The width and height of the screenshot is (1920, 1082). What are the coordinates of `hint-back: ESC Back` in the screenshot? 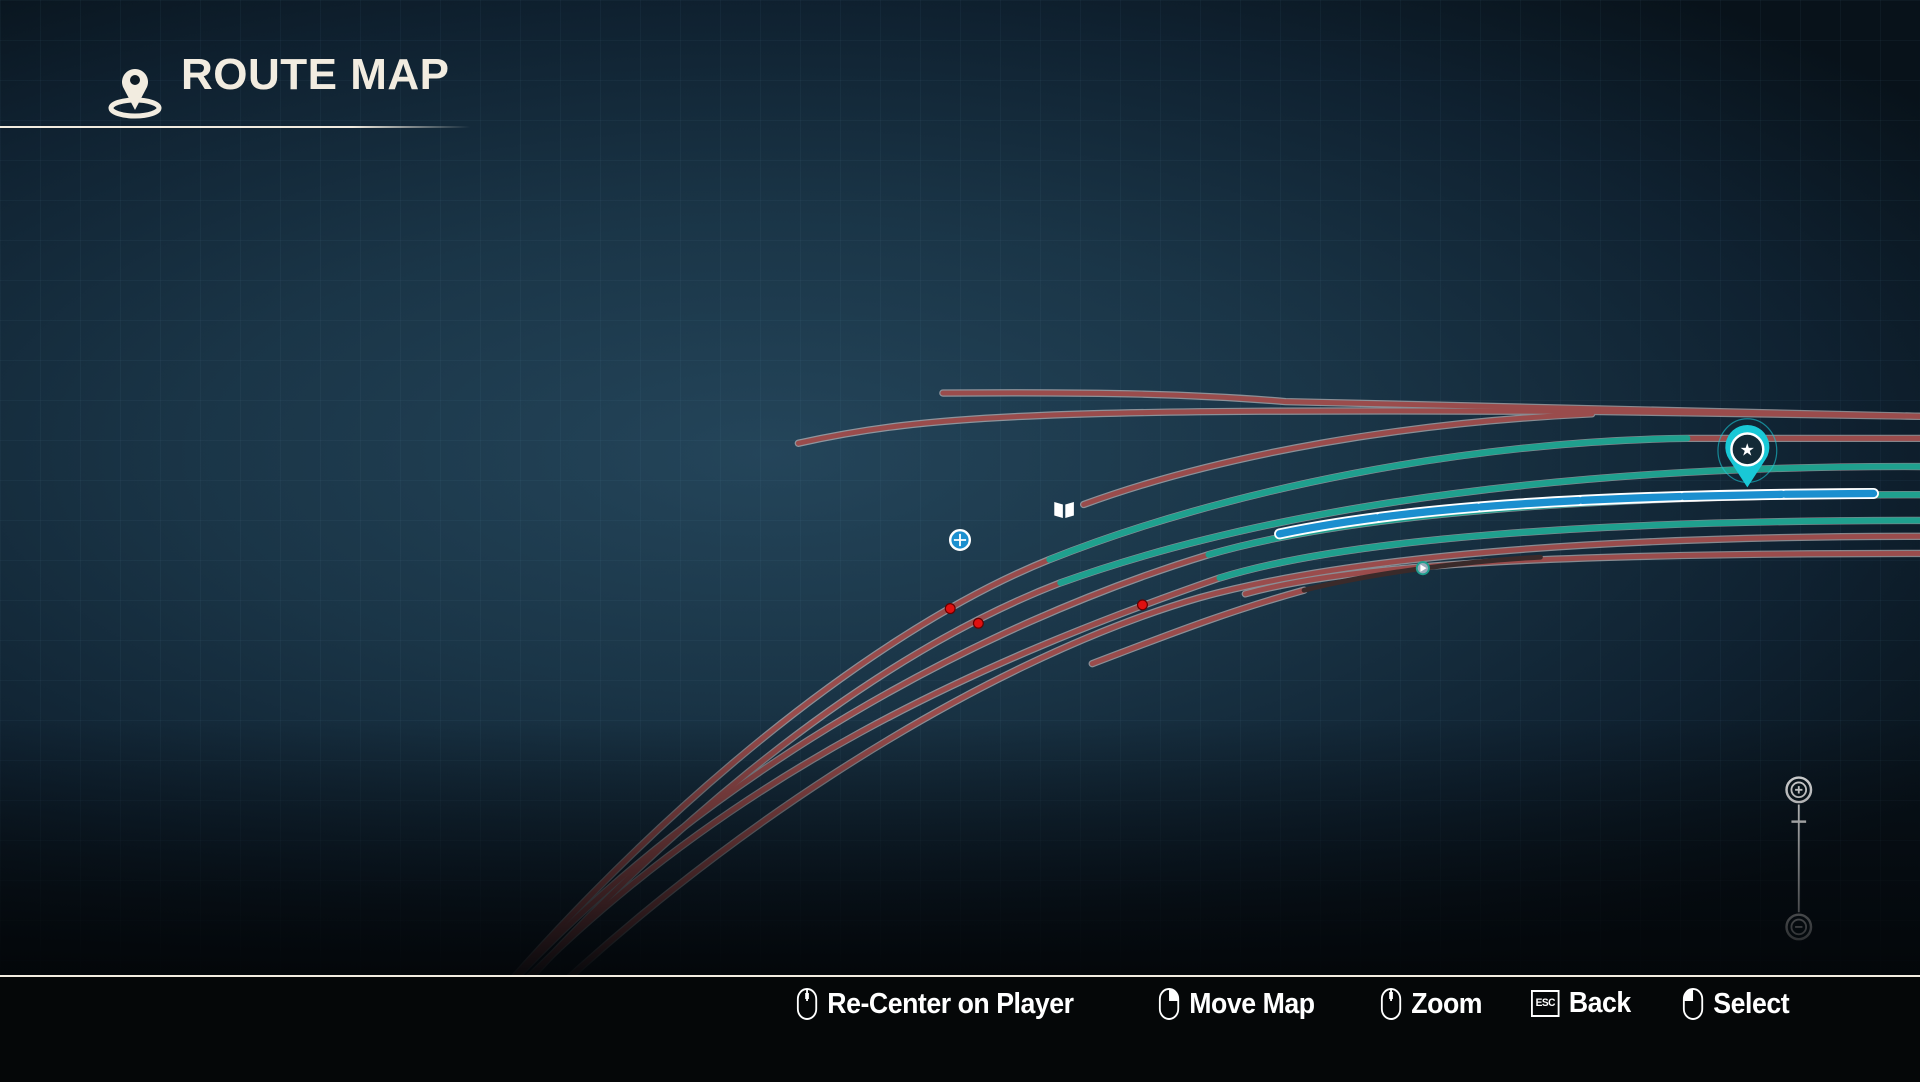 It's located at (1581, 1003).